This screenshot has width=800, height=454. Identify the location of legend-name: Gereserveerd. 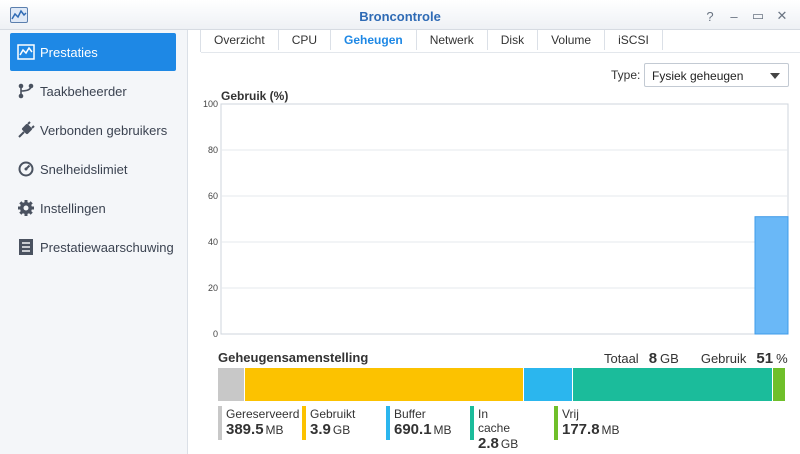
(263, 414).